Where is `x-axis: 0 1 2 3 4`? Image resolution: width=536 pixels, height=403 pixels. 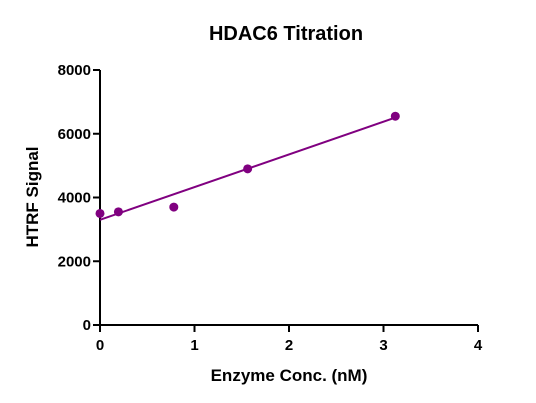 x-axis: 0 1 2 3 4 is located at coordinates (289, 339).